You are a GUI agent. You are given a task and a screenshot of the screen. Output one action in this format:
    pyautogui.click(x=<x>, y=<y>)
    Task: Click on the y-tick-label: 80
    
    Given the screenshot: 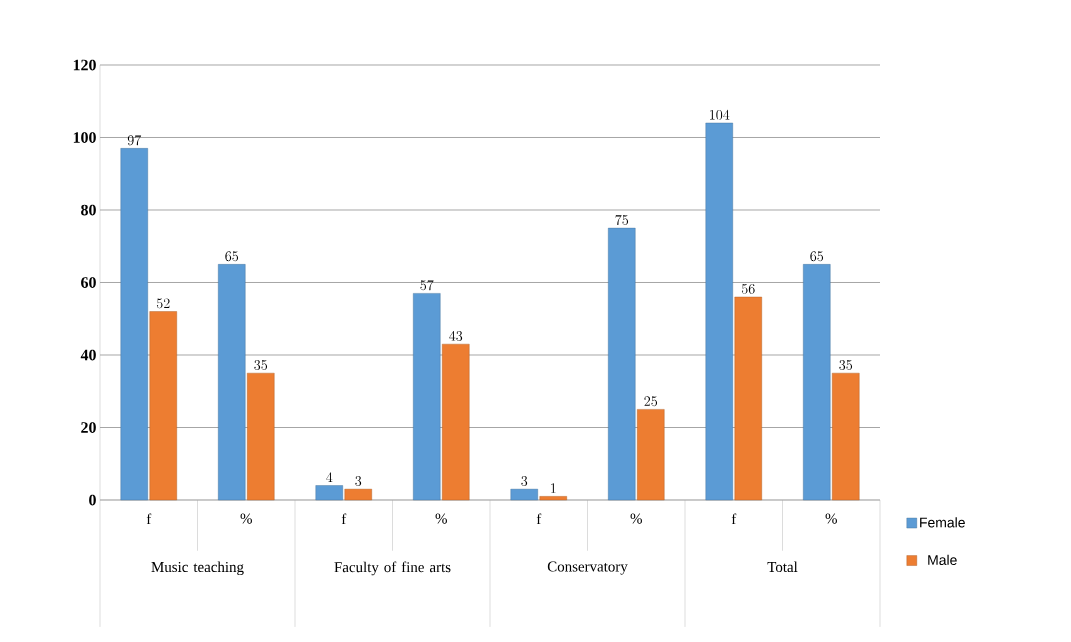 What is the action you would take?
    pyautogui.click(x=88, y=210)
    